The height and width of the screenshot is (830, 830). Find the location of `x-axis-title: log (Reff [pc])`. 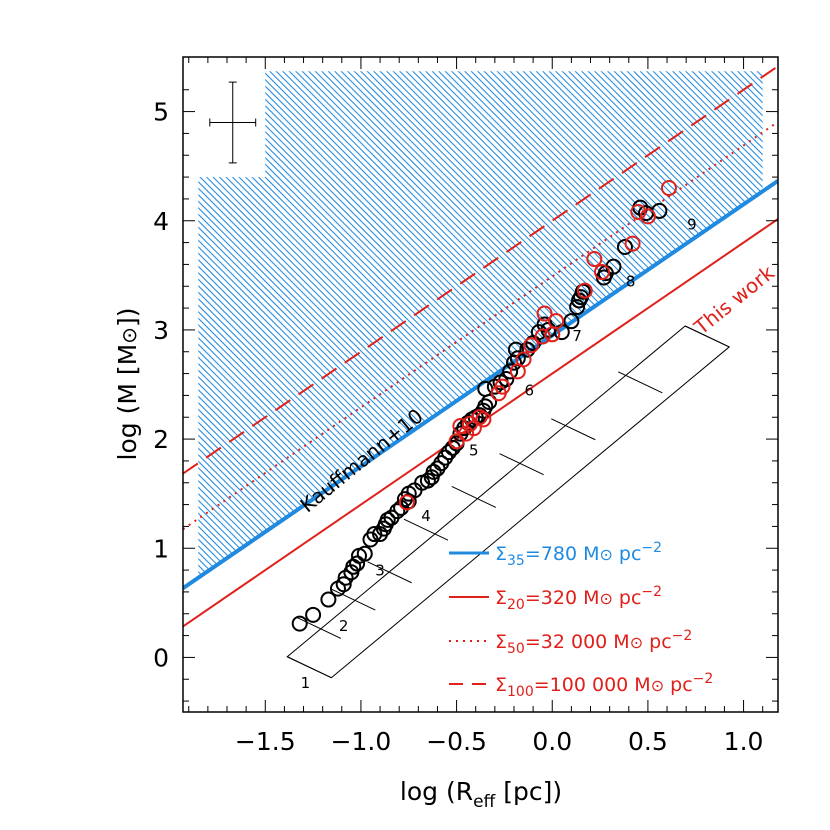

x-axis-title: log (Reff [pc]) is located at coordinates (481, 794).